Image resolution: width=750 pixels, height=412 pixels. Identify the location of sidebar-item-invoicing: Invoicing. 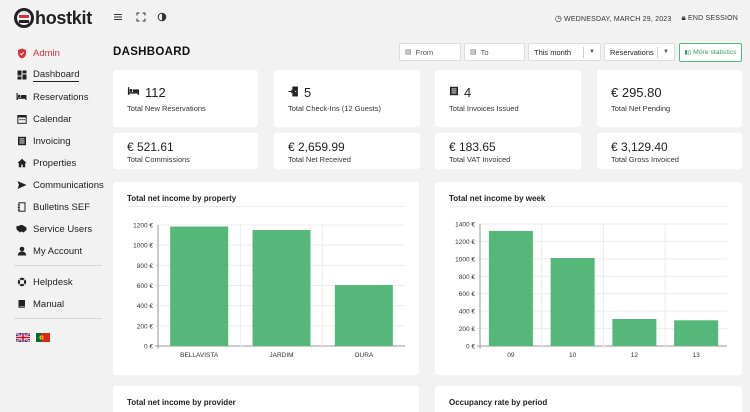
(43, 141).